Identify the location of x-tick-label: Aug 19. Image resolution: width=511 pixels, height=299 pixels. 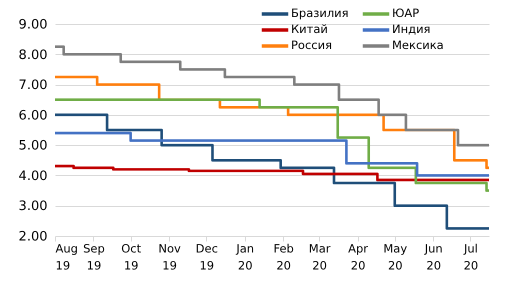
(67, 257).